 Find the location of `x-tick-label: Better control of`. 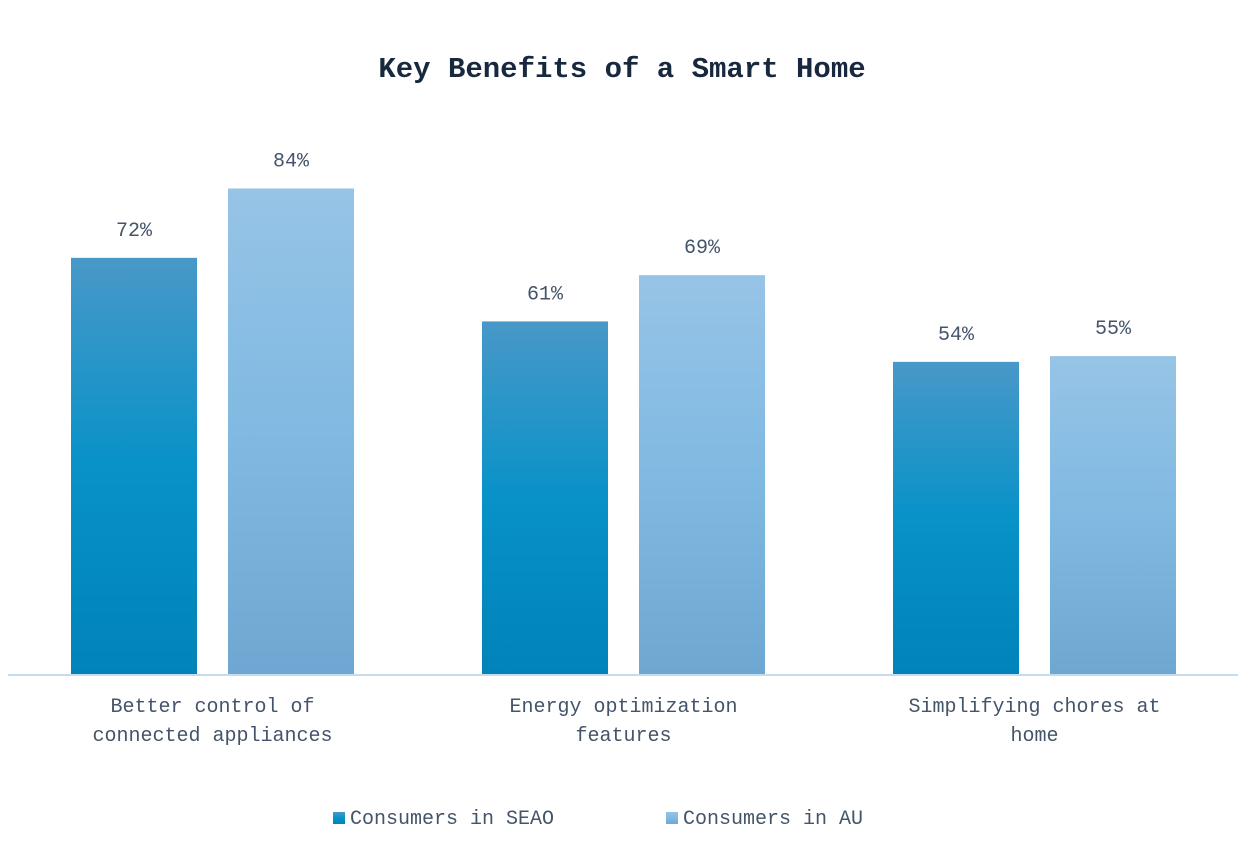

x-tick-label: Better control of is located at coordinates (212, 707).